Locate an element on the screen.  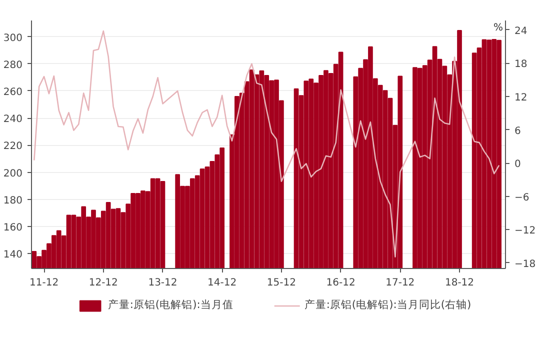
x-tick-label: 18-12 is located at coordinates (459, 283).